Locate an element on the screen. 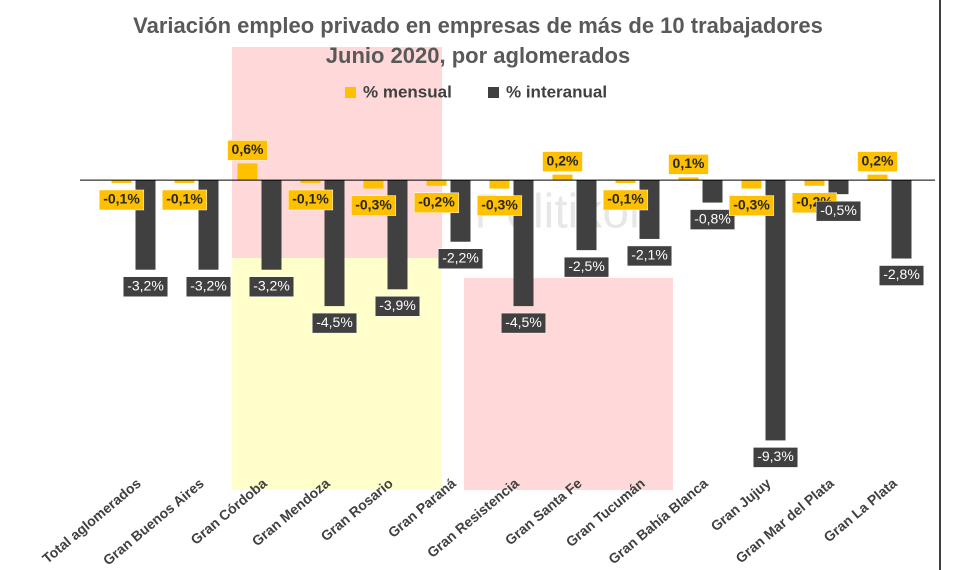  value-label: -9,3% is located at coordinates (775, 456).